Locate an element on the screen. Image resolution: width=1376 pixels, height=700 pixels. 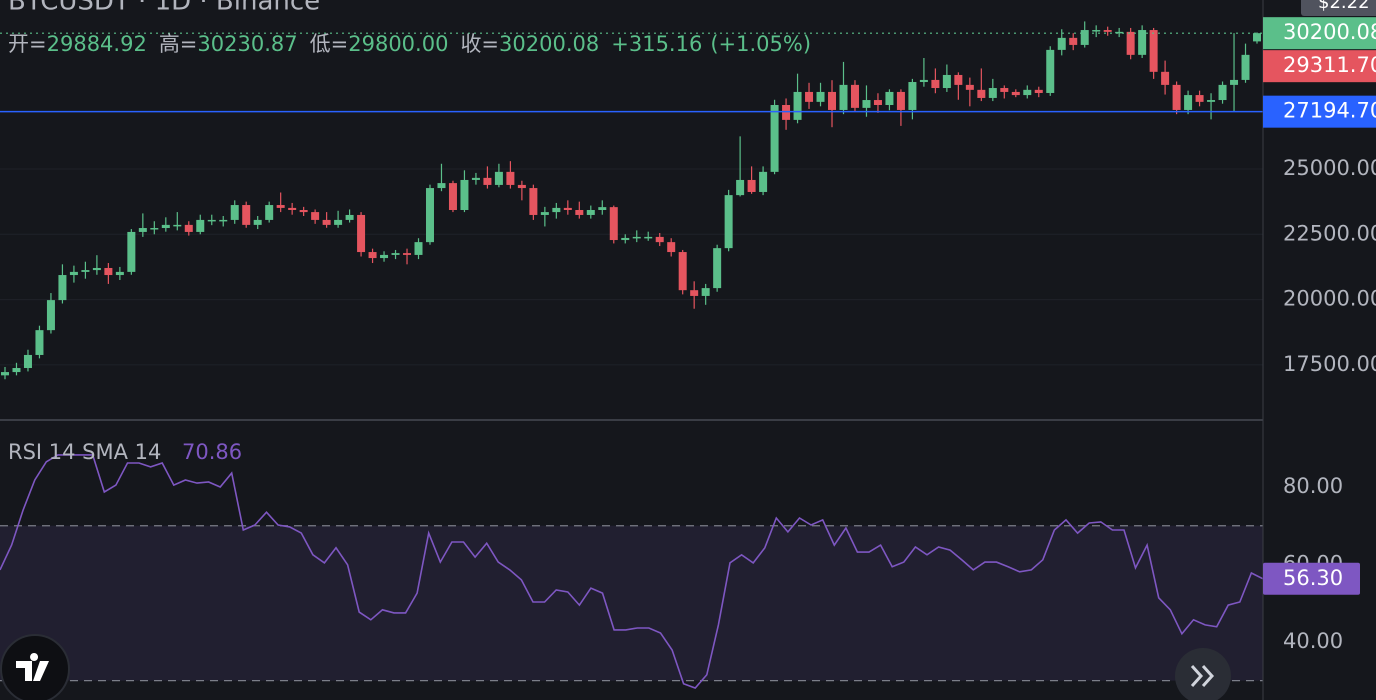
rsi-label: 56.30 is located at coordinates (1313, 578).